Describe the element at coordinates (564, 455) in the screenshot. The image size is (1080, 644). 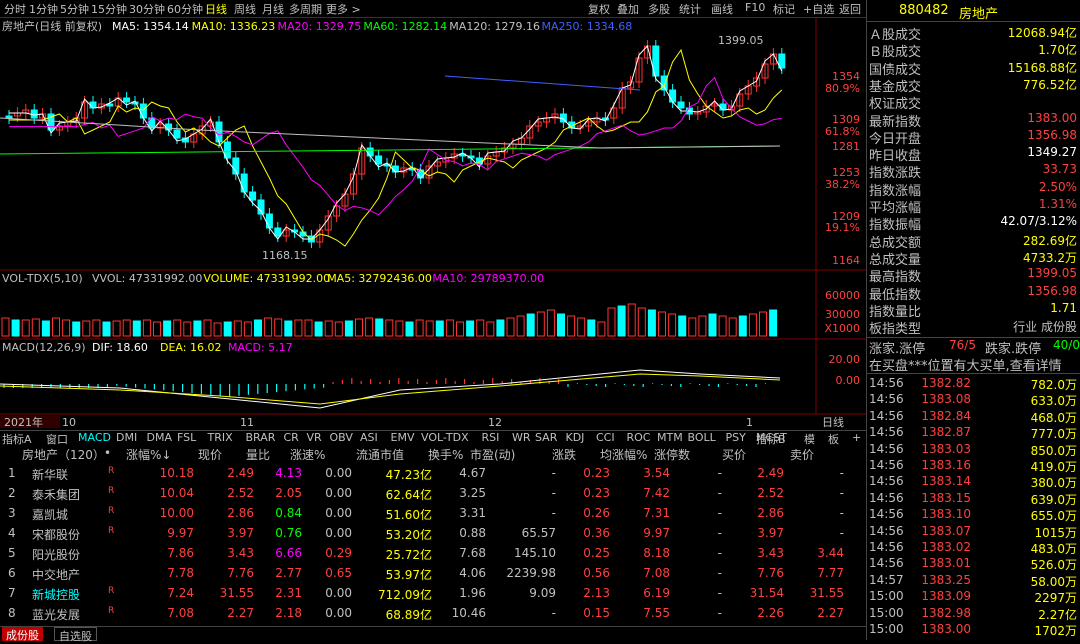
I see `column-header: 涨跌` at that location.